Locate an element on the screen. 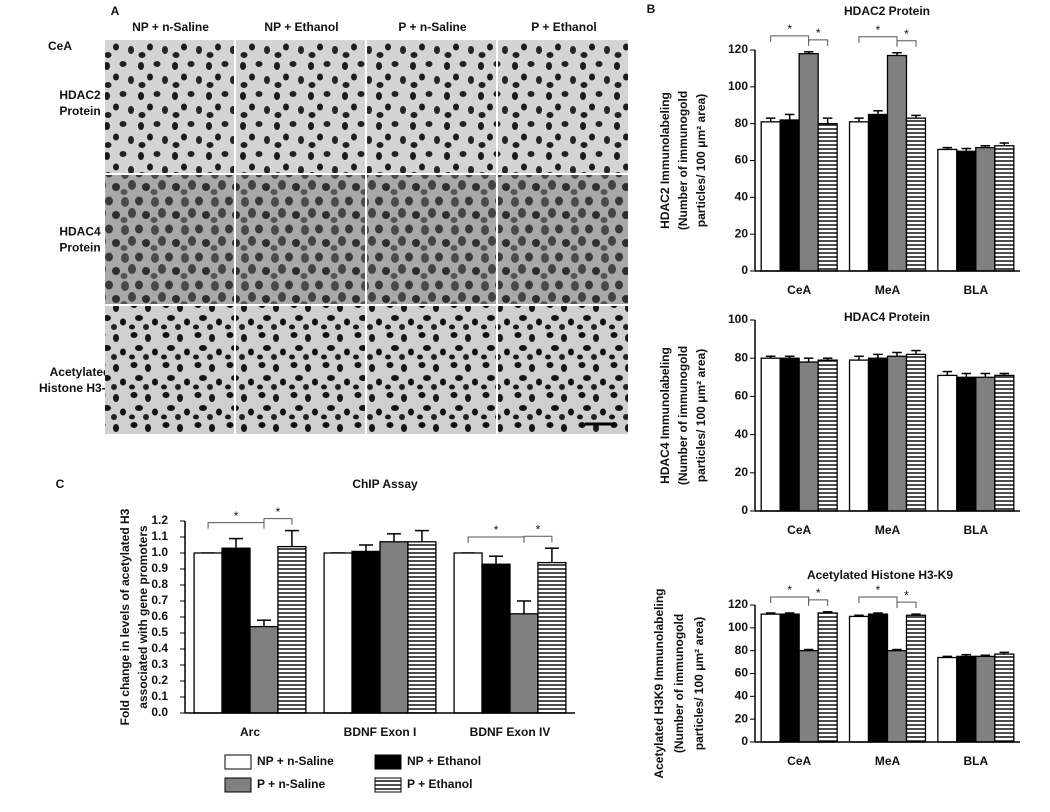  legend-swatch is located at coordinates (388, 785).